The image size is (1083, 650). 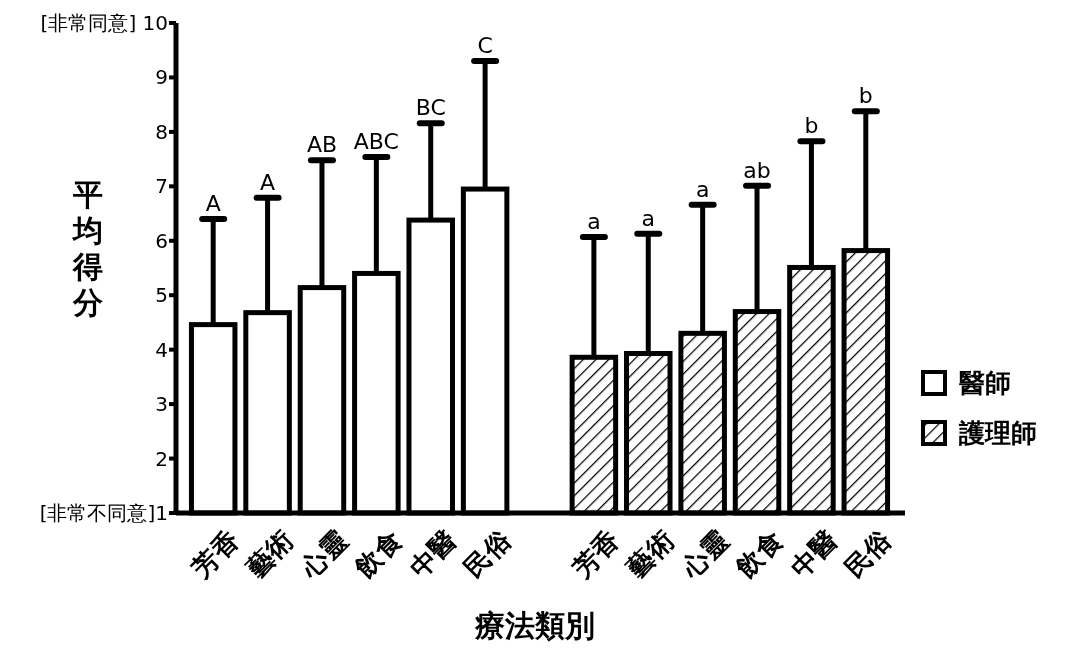 I want to click on y-tick-label: 8, so click(x=161, y=131).